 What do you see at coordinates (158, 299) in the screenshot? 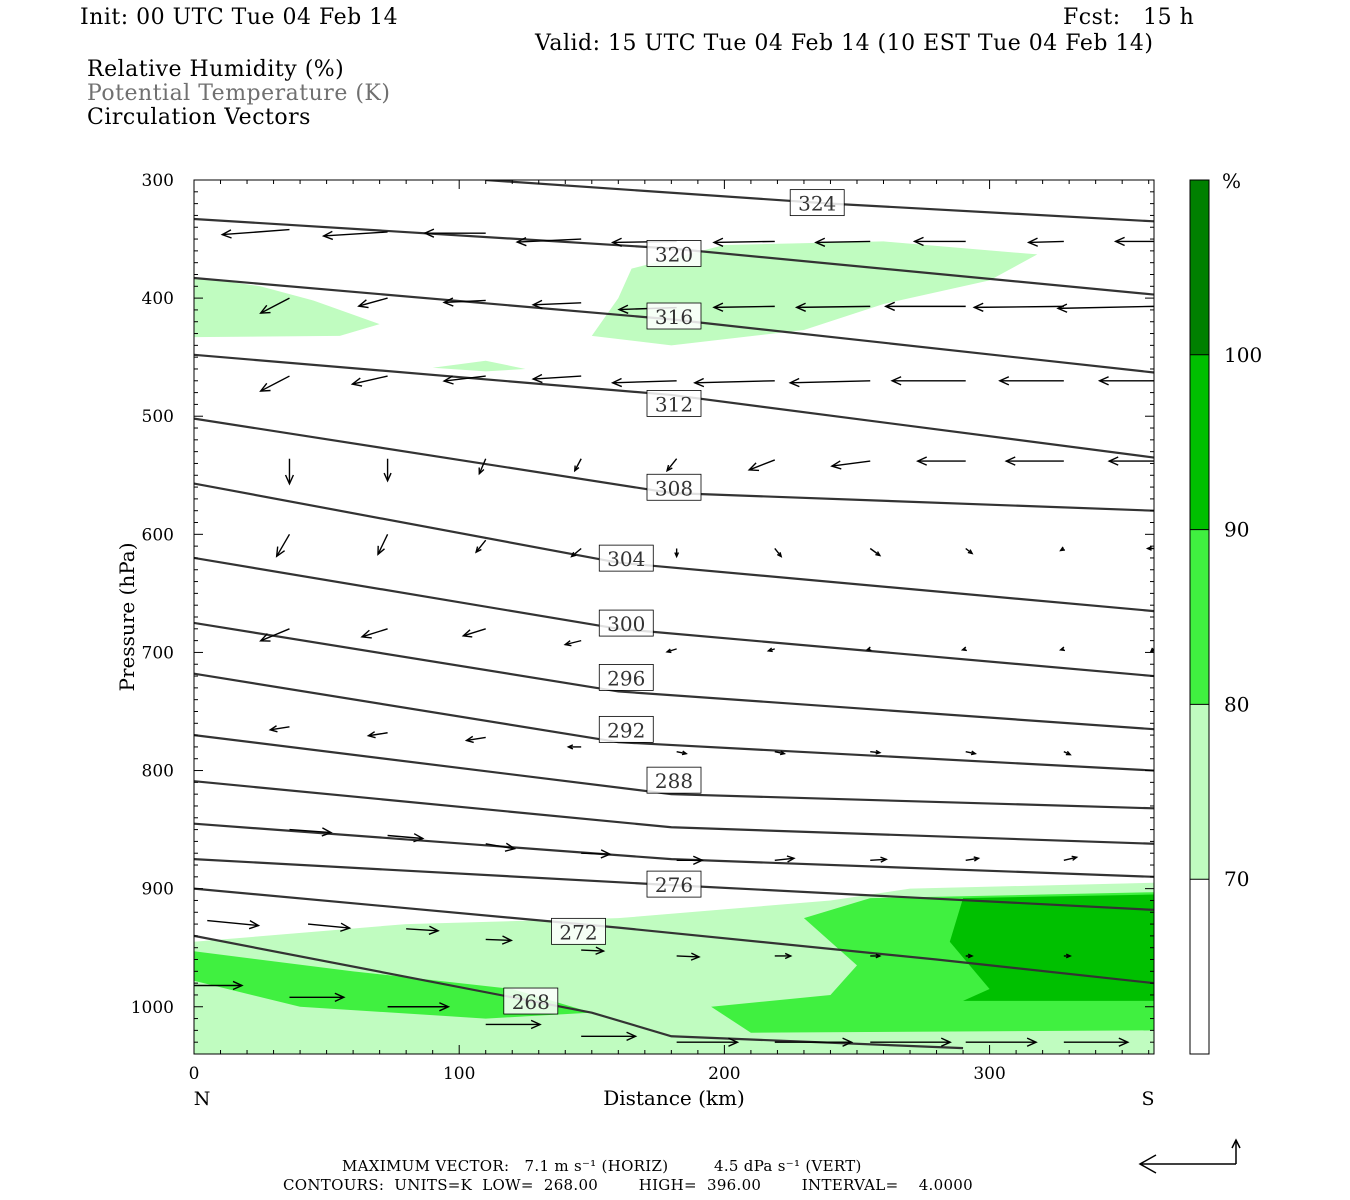
I see `y-tick-label: 400` at bounding box center [158, 299].